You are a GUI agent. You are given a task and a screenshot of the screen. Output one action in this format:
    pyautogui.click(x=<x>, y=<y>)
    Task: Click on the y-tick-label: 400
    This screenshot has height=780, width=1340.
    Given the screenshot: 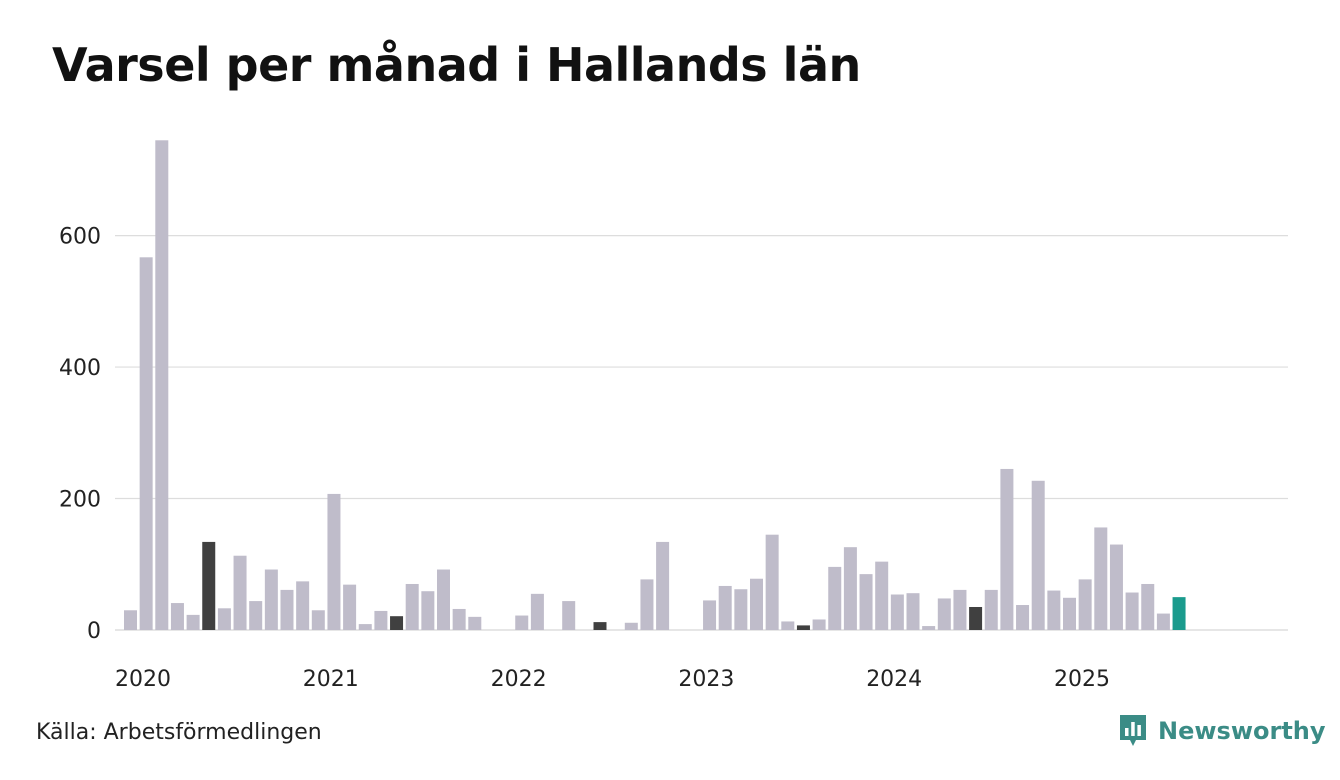 What is the action you would take?
    pyautogui.click(x=80, y=368)
    